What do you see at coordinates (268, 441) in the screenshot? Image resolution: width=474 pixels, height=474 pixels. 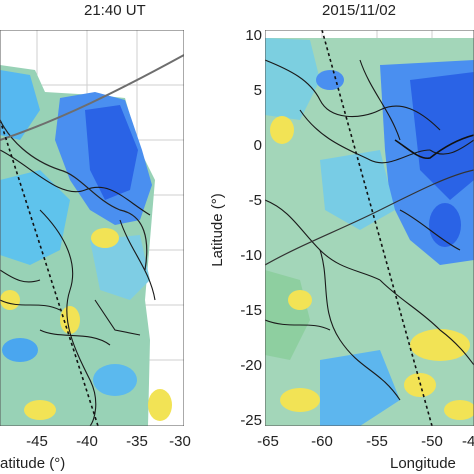 I see `right-xtick: -65` at bounding box center [268, 441].